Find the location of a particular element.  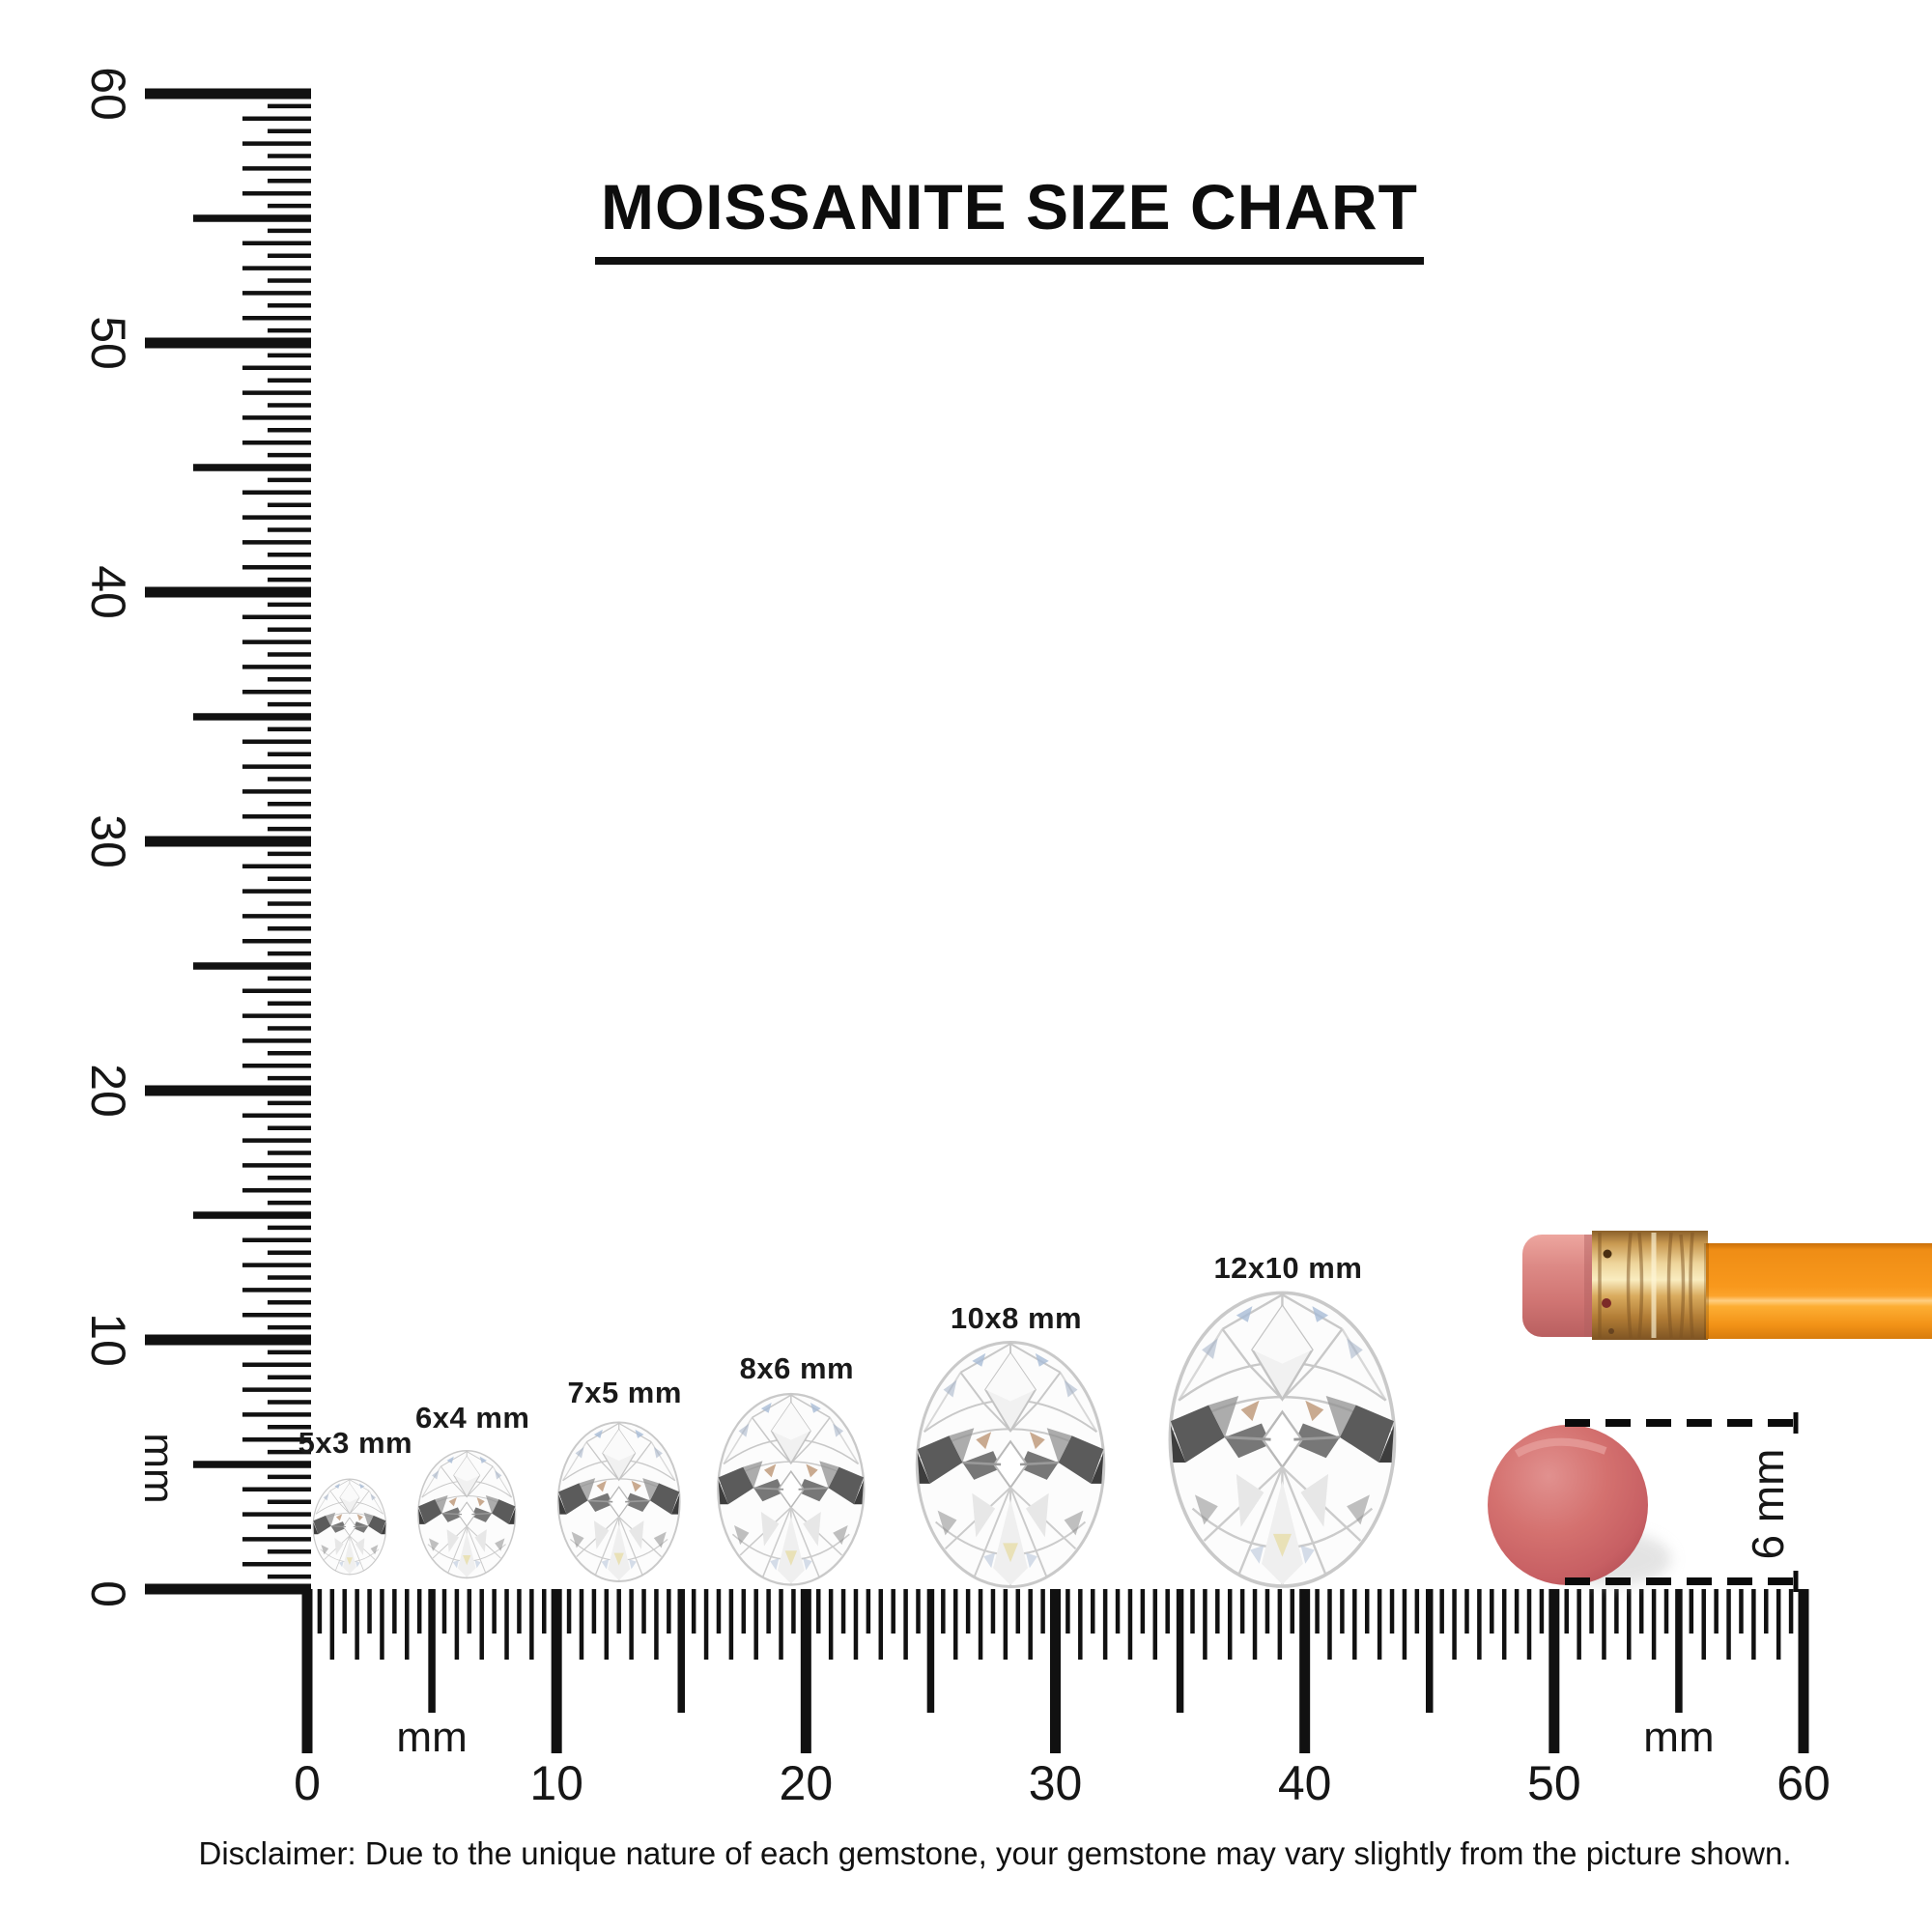

ferrule-crimps is located at coordinates (1646, 1285).